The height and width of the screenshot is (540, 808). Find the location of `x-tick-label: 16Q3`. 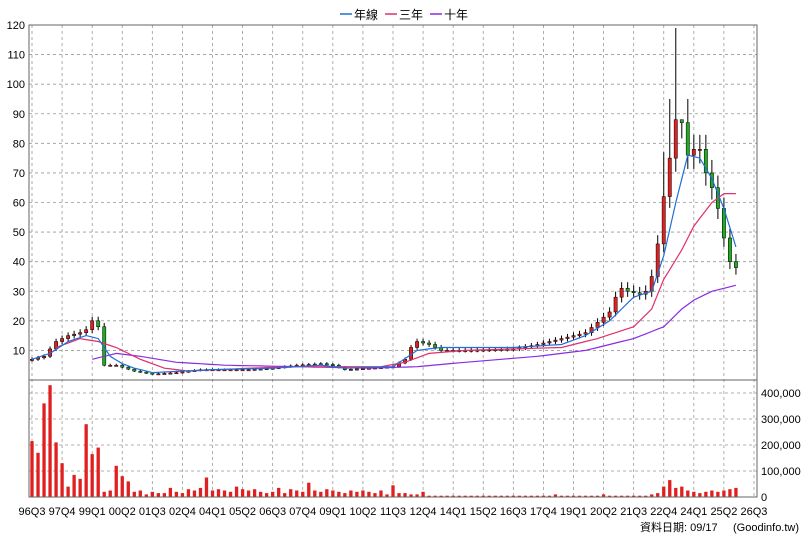

x-tick-label: 16Q3 is located at coordinates (513, 512).